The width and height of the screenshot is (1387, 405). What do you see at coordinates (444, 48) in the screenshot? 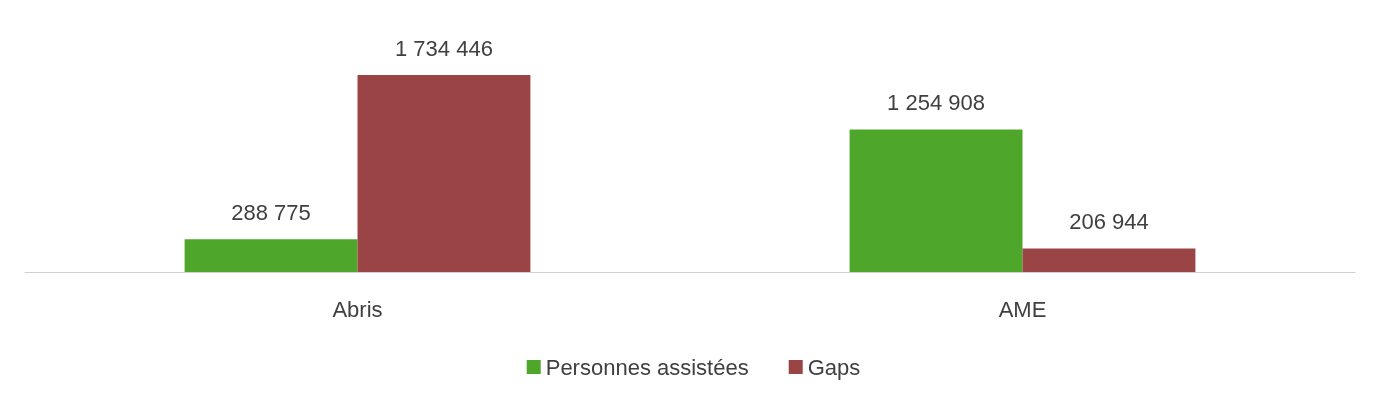
I see `data-label: 1 734 446` at bounding box center [444, 48].